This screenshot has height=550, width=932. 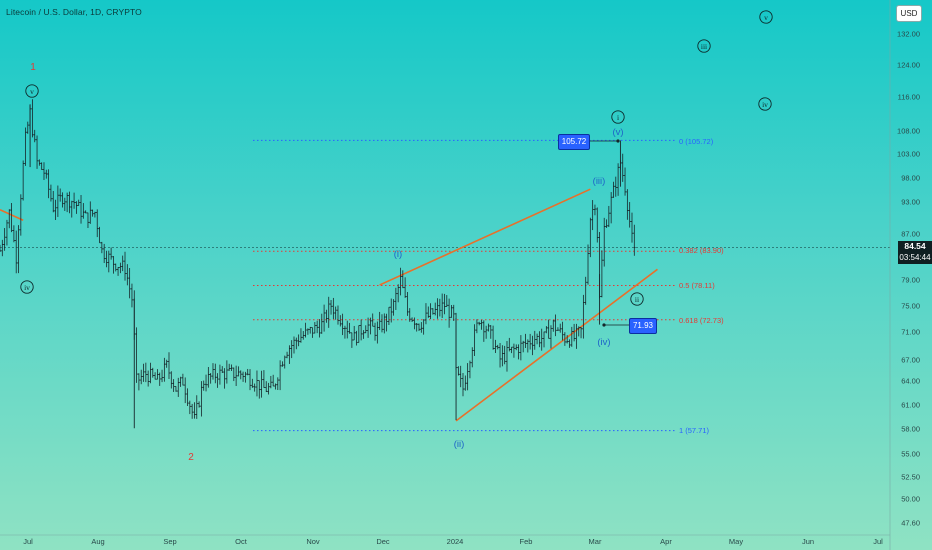 I want to click on price-tick: 98.00, so click(x=910, y=178).